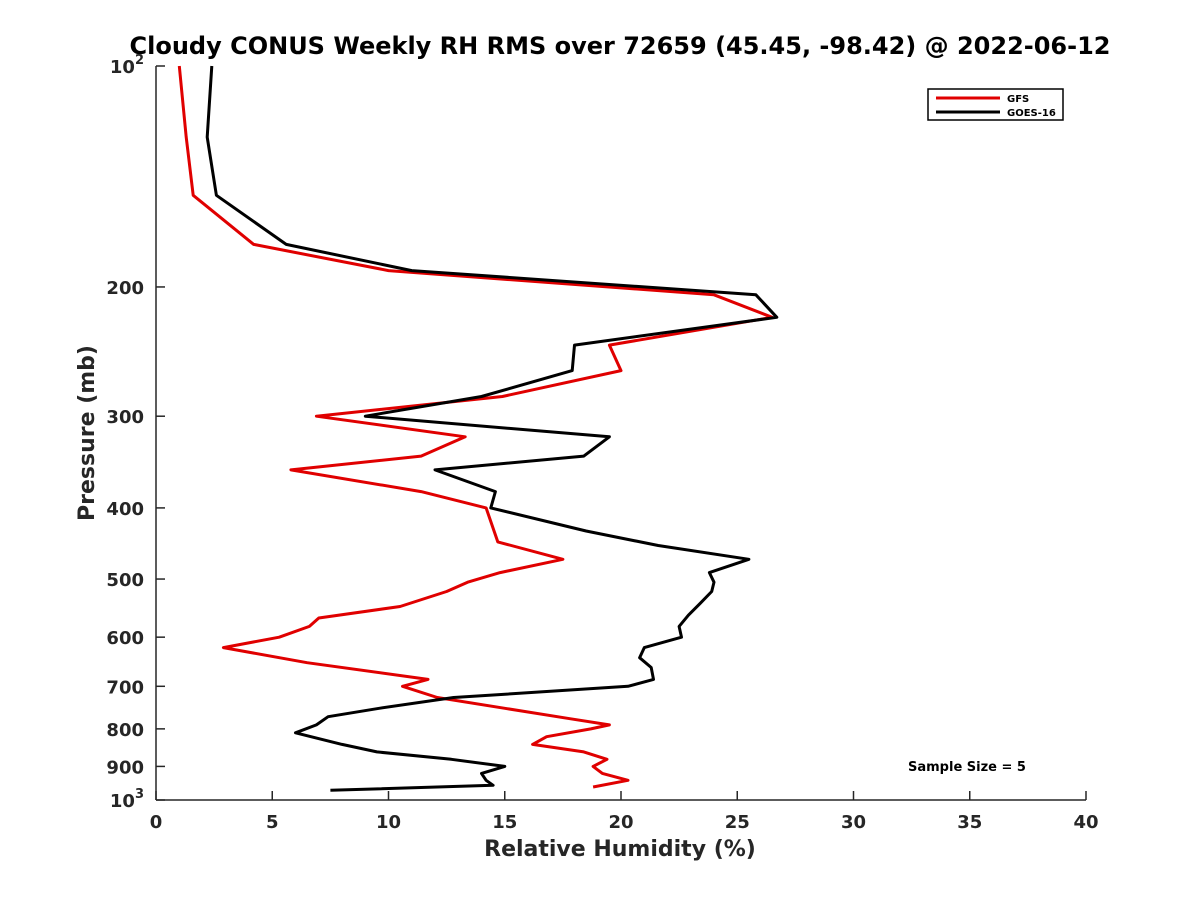 This screenshot has height=900, width=1200. What do you see at coordinates (125, 288) in the screenshot?
I see `y-tick-label: 200` at bounding box center [125, 288].